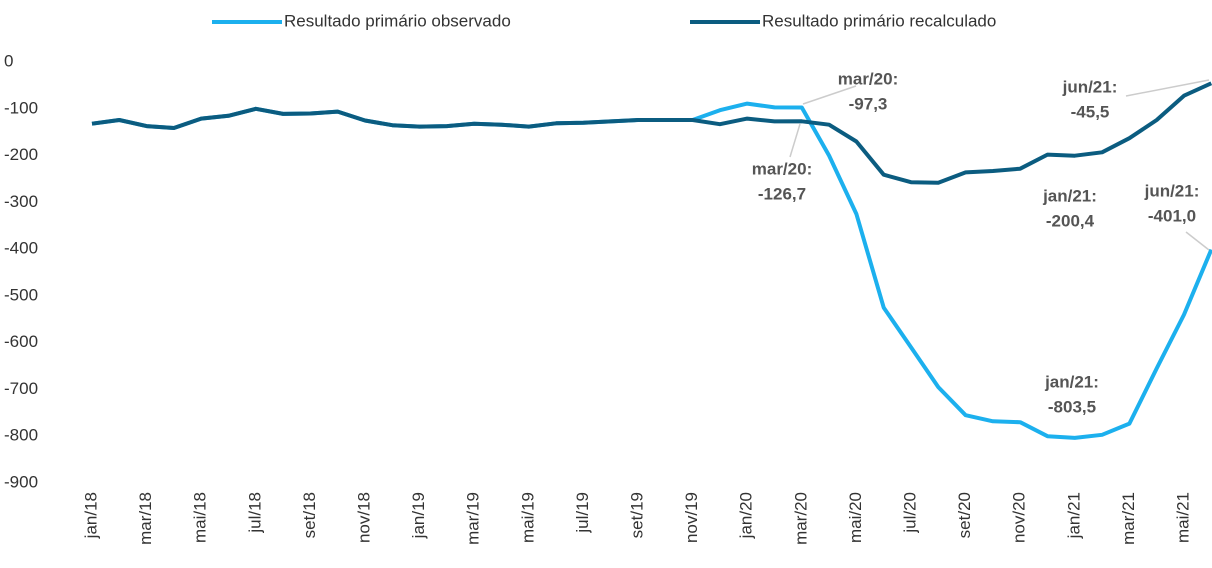 The height and width of the screenshot is (568, 1212). I want to click on y-tick-label: -300, so click(21, 201).